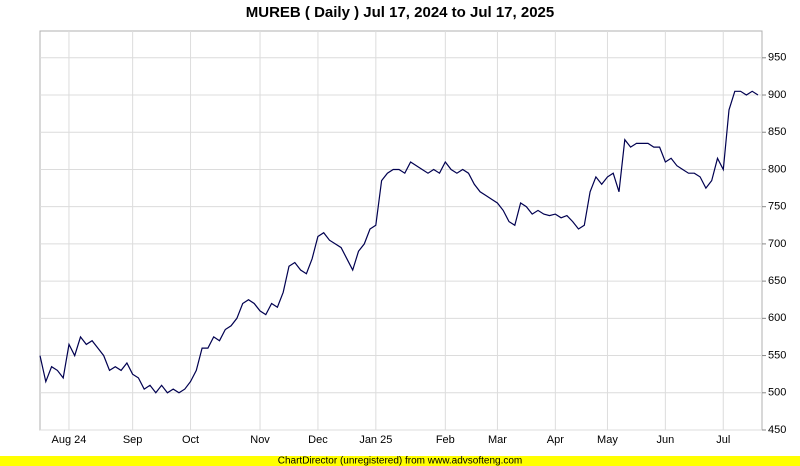 This screenshot has height=466, width=800. Describe the element at coordinates (260, 440) in the screenshot. I see `x-tick-label: Nov` at that location.